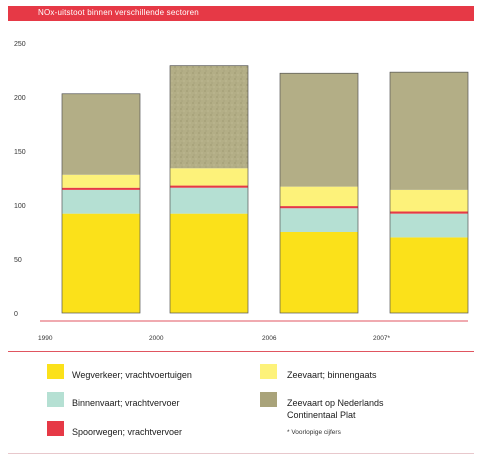 This screenshot has width=480, height=457. What do you see at coordinates (156, 338) in the screenshot?
I see `x-tick-label: 2000` at bounding box center [156, 338].